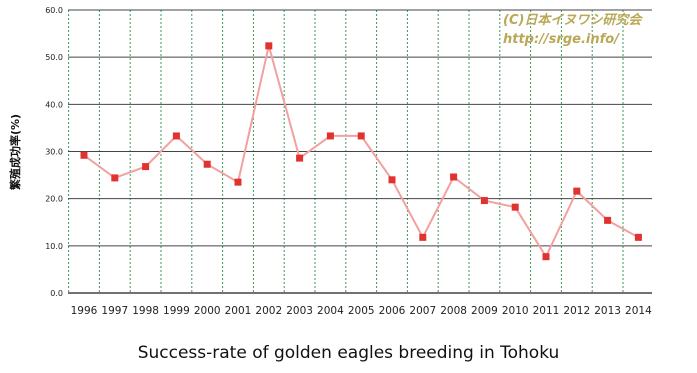 The image size is (697, 373). I want to click on x-tick-label: 2005, so click(361, 311).